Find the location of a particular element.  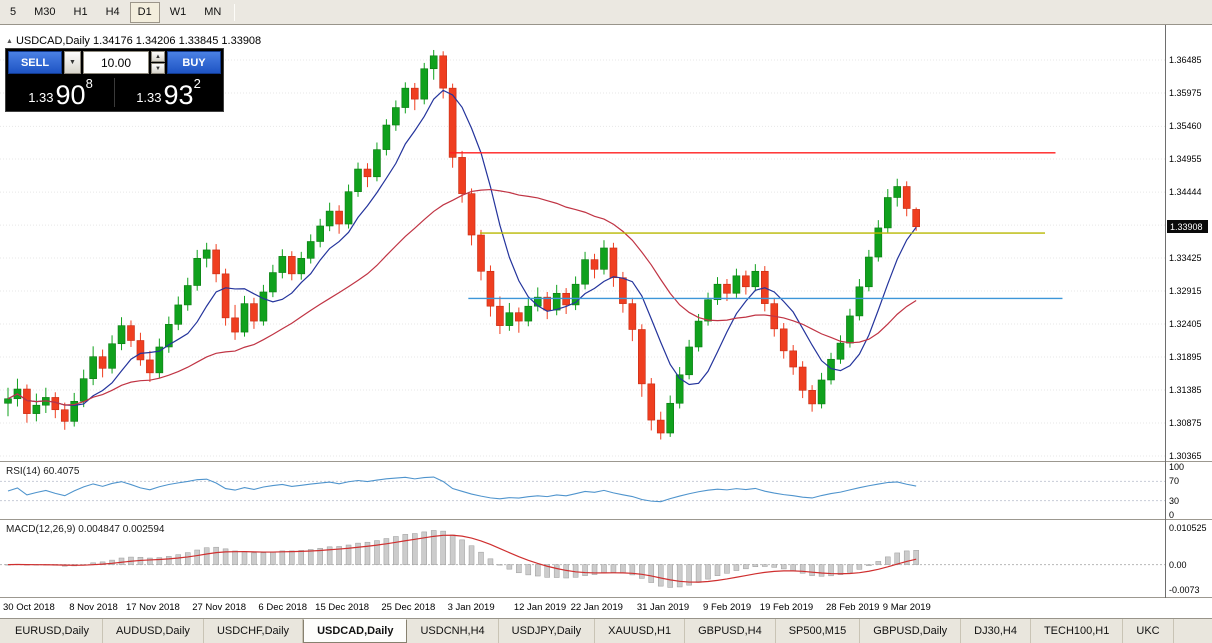

sell-button: SELL is located at coordinates (35, 62).